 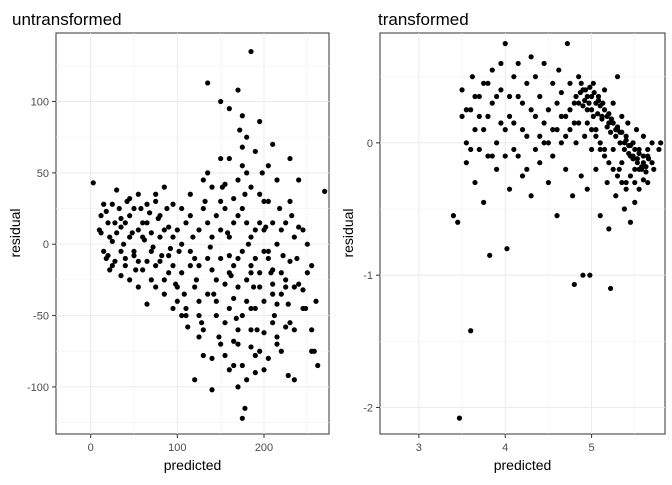 What do you see at coordinates (41, 317) in the screenshot?
I see `y-tick-label: -50` at bounding box center [41, 317].